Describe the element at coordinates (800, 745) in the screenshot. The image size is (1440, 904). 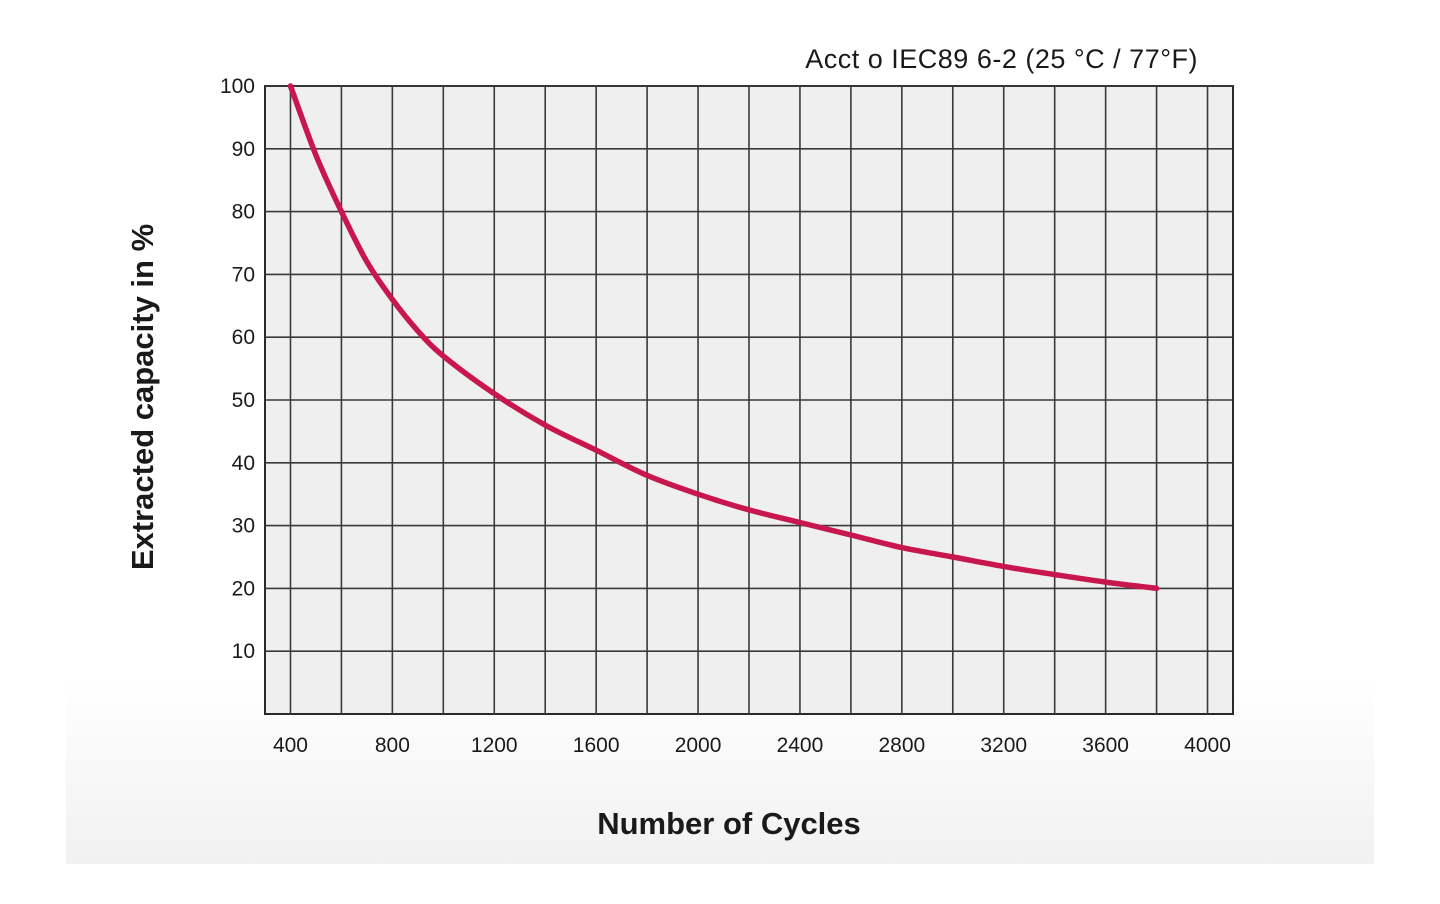
I see `x-tick-label: 2400` at that location.